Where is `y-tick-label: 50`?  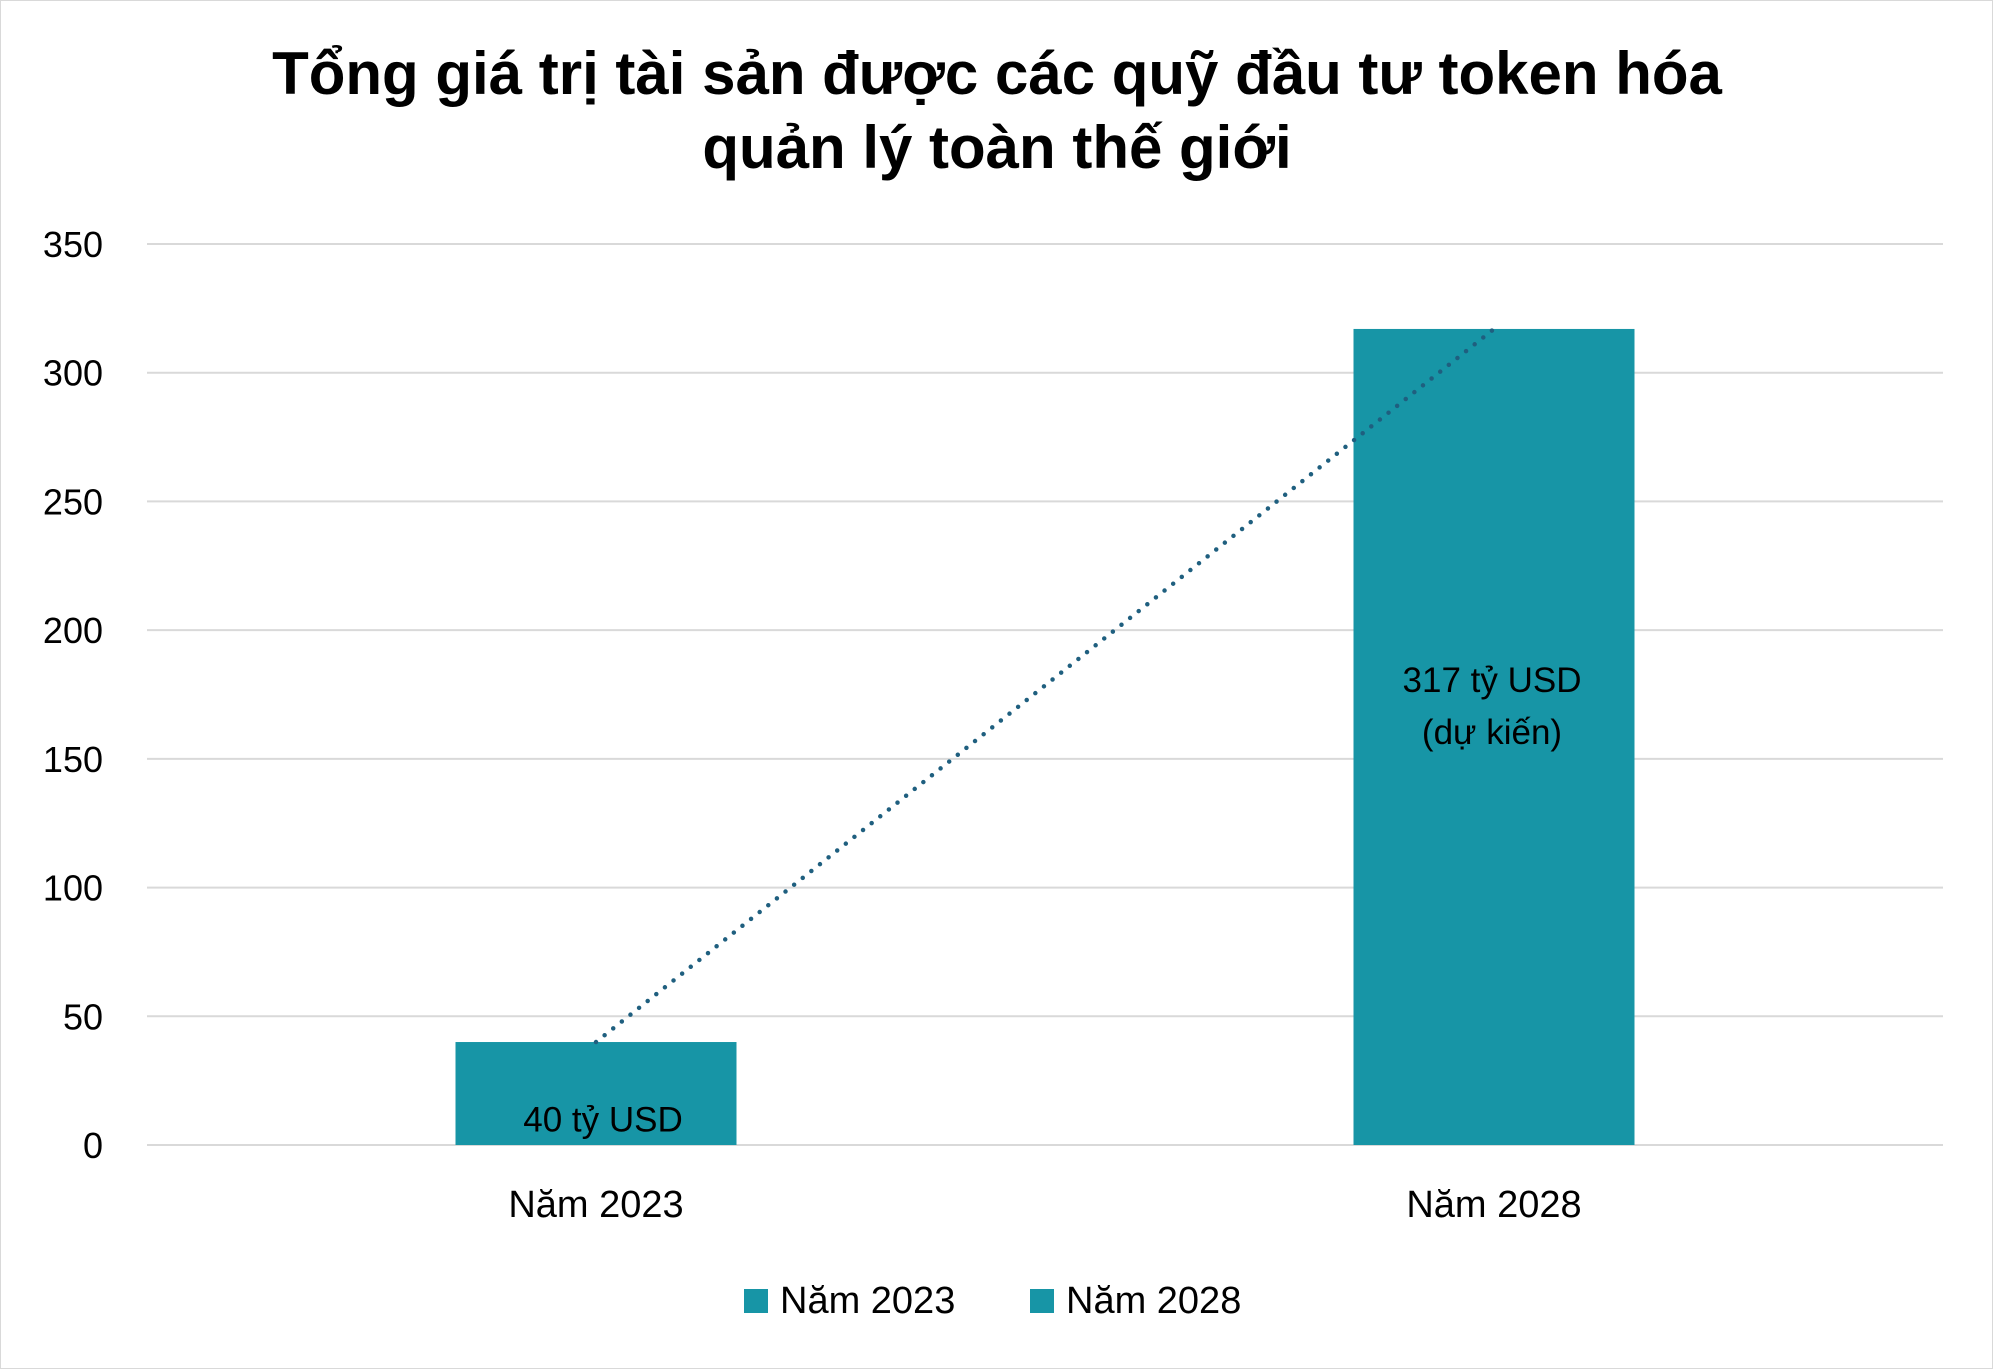
y-tick-label: 50 is located at coordinates (83, 1016).